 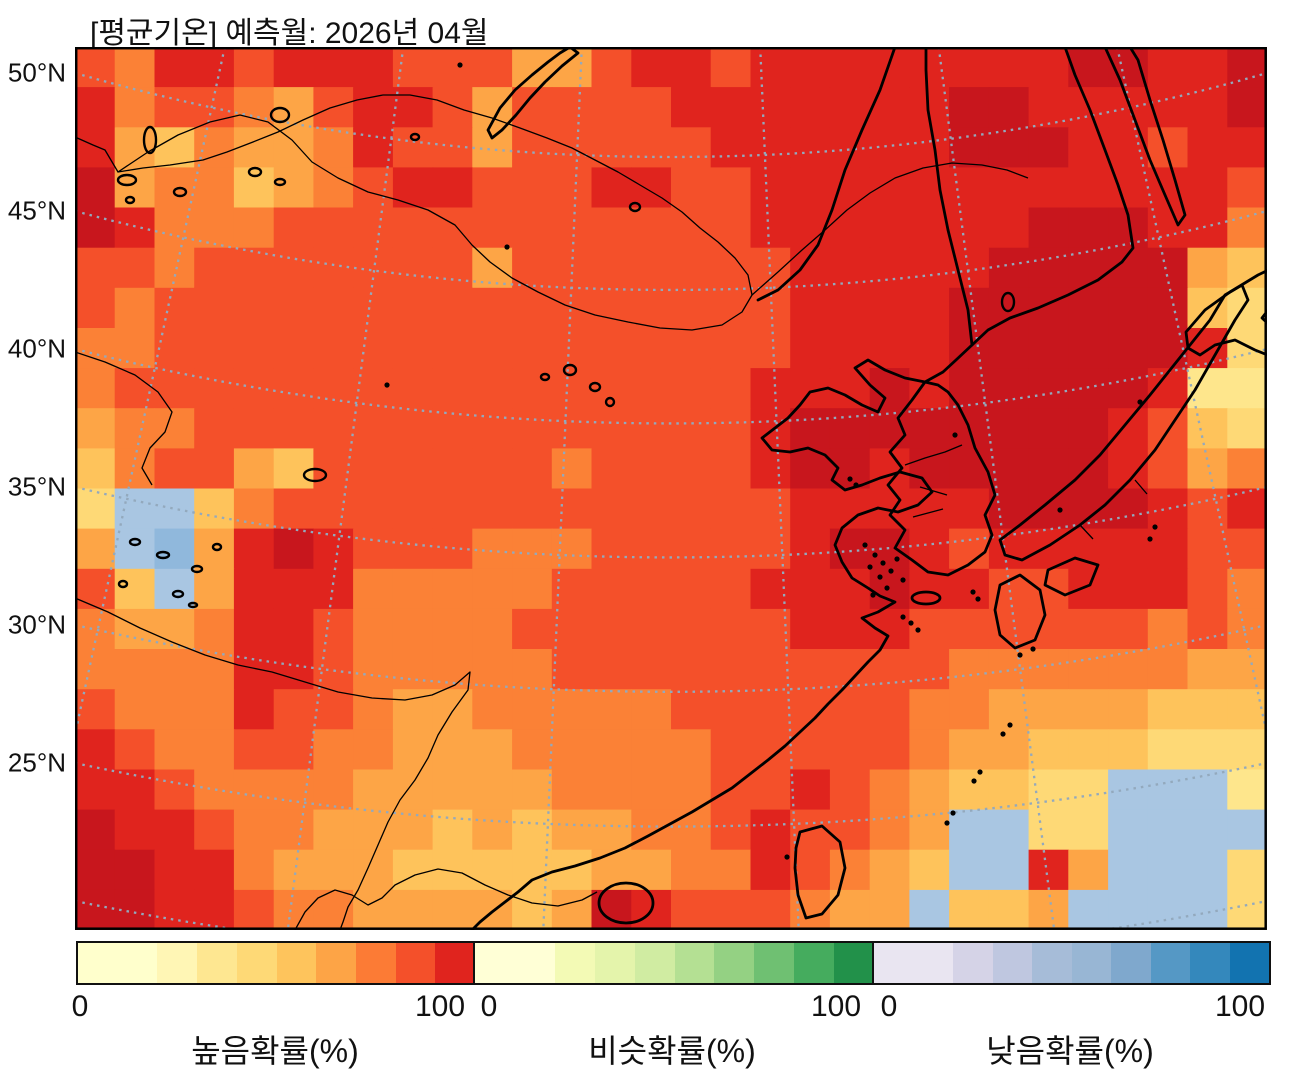 I want to click on y-axis-label-30n: 30°N, so click(x=36, y=624).